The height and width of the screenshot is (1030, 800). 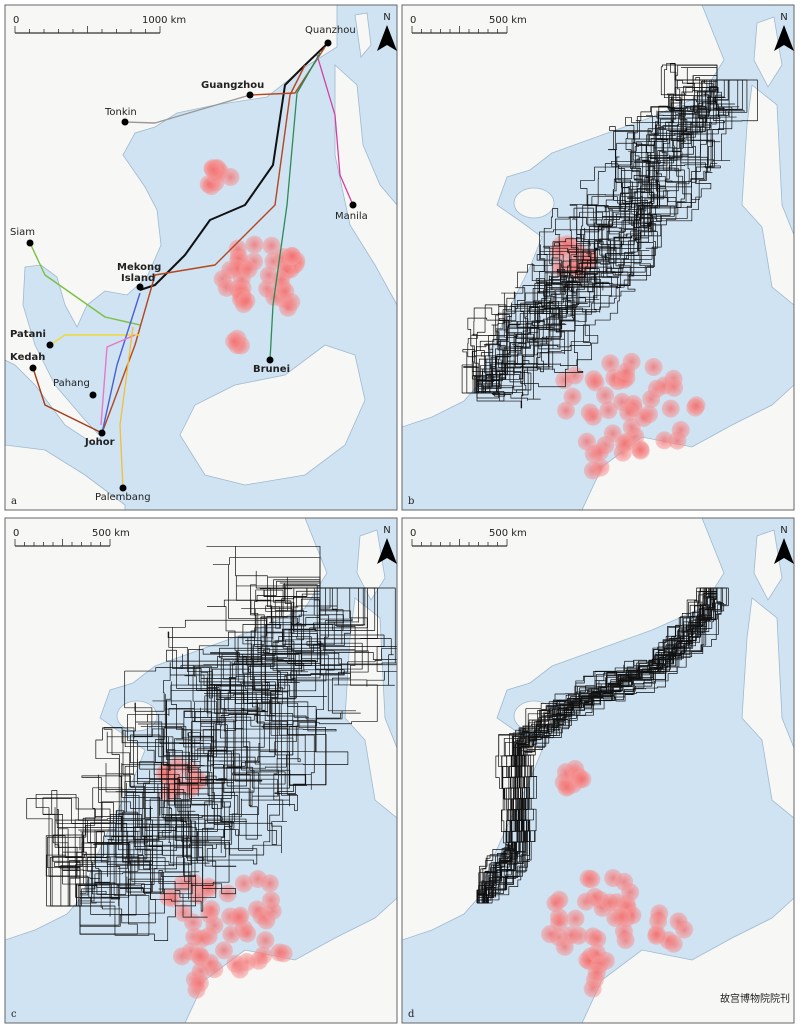 What do you see at coordinates (123, 497) in the screenshot?
I see `place-label: Palembang` at bounding box center [123, 497].